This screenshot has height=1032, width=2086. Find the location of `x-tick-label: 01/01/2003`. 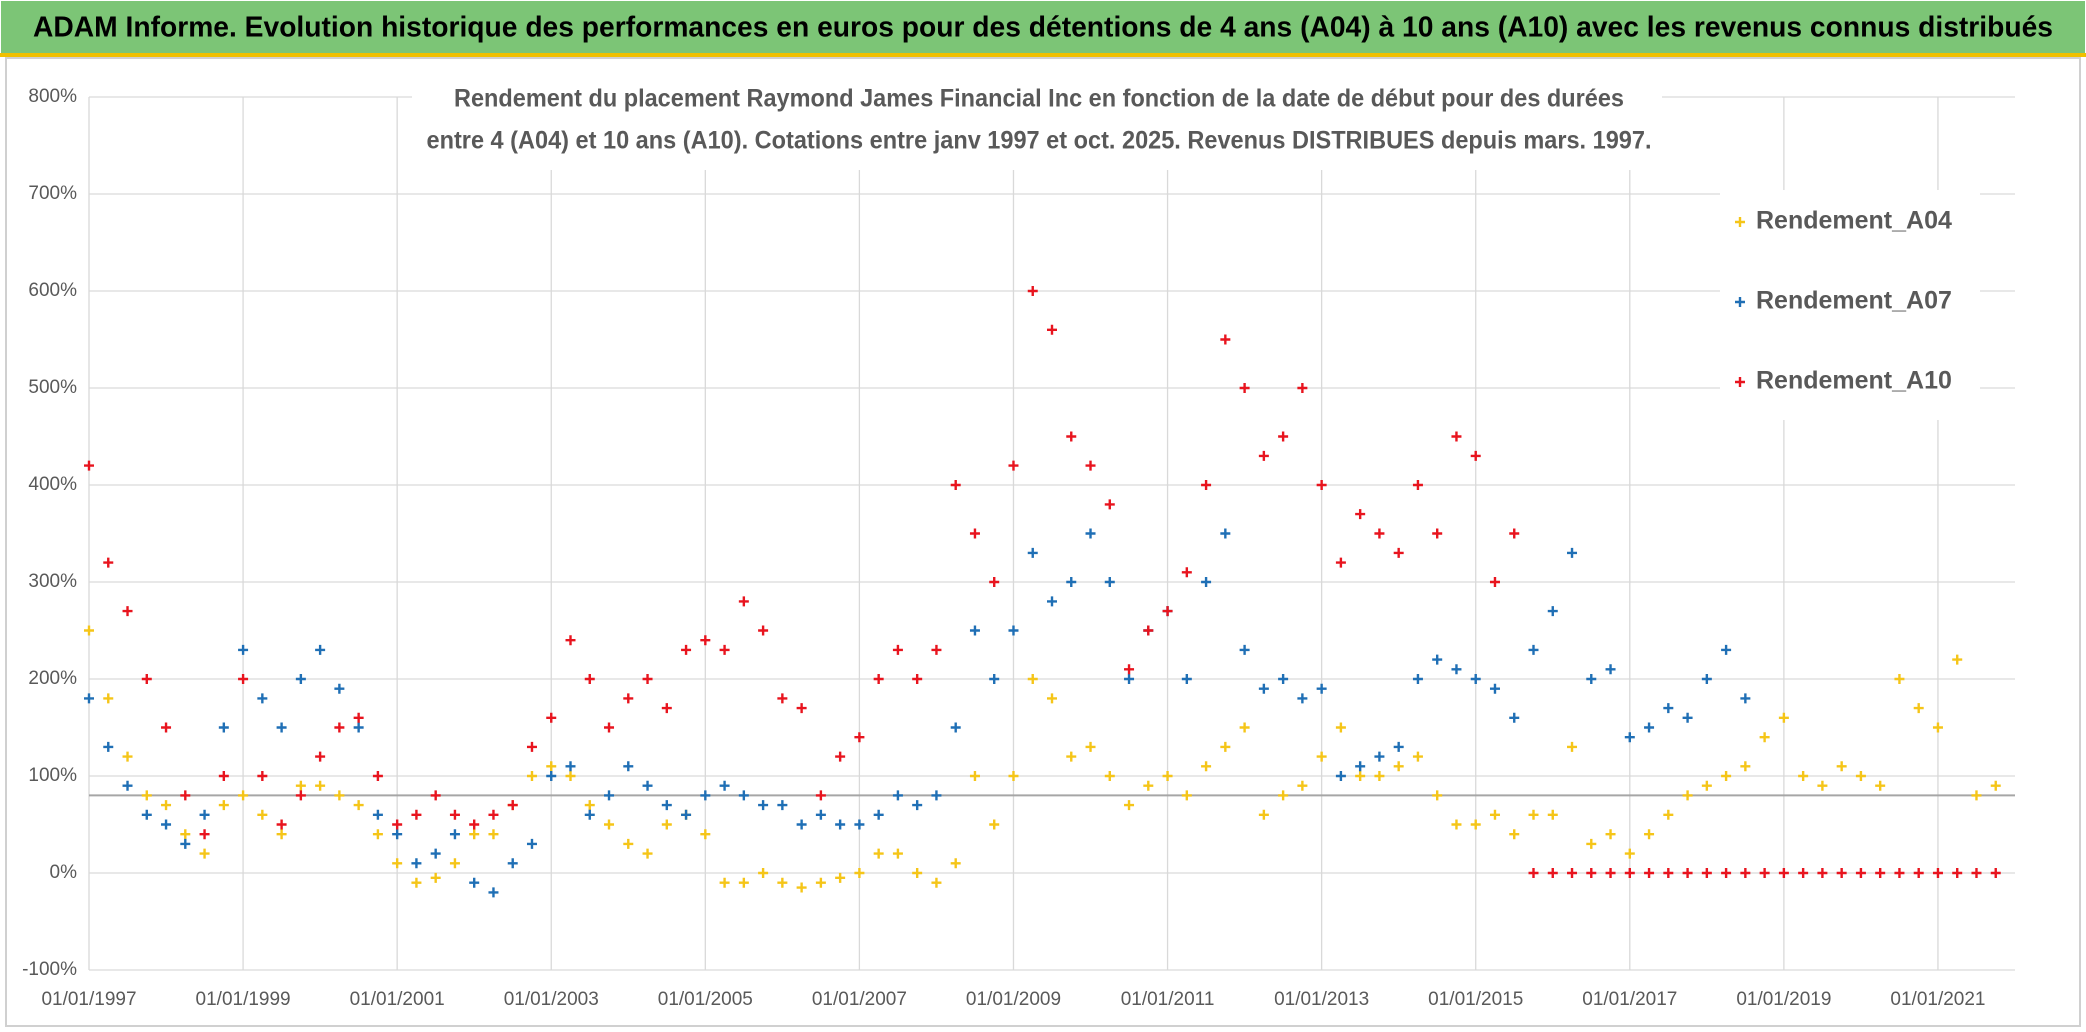

x-tick-label: 01/01/2003 is located at coordinates (551, 999).